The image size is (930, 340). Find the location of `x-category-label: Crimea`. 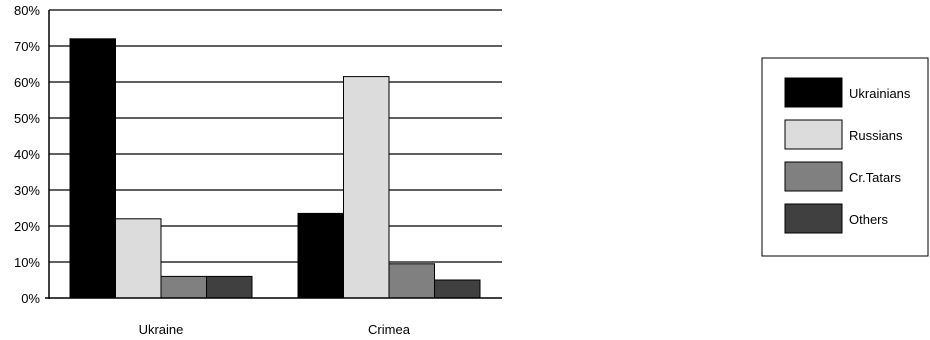

x-category-label: Crimea is located at coordinates (389, 329).